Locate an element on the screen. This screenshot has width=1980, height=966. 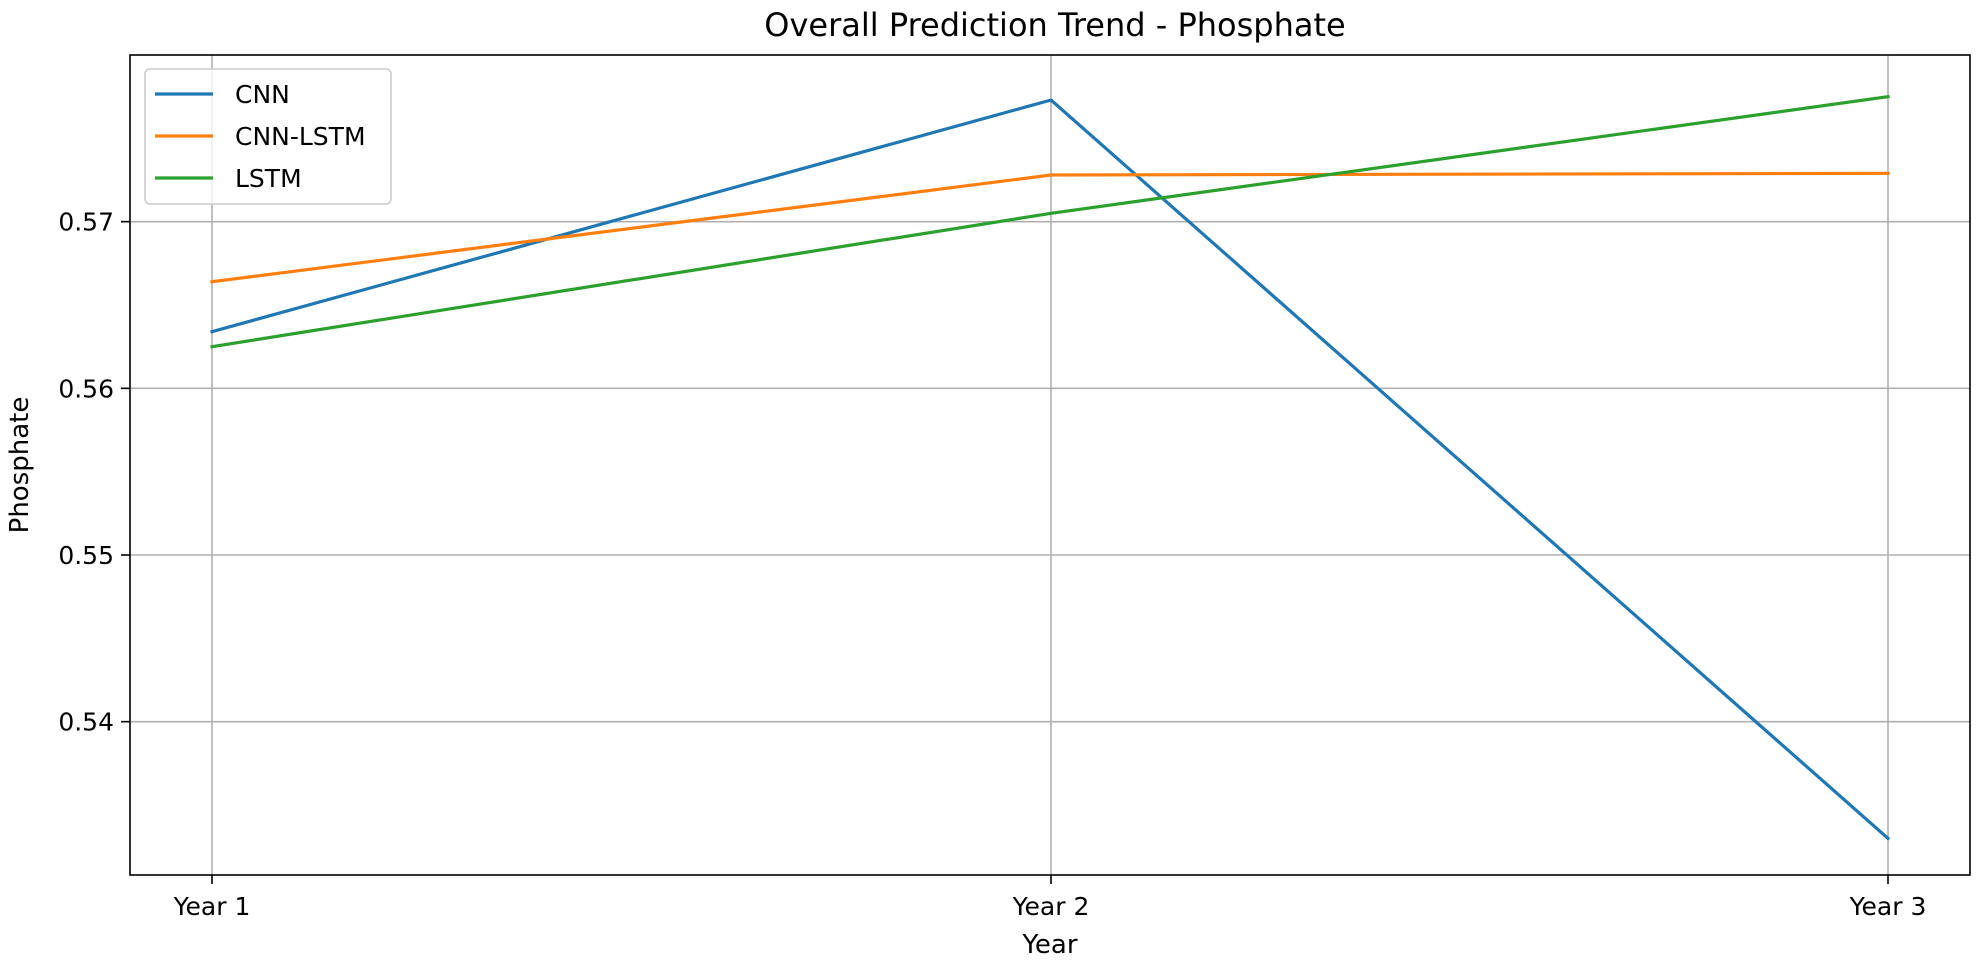
y-tick-label: 0.54 is located at coordinates (86, 722).